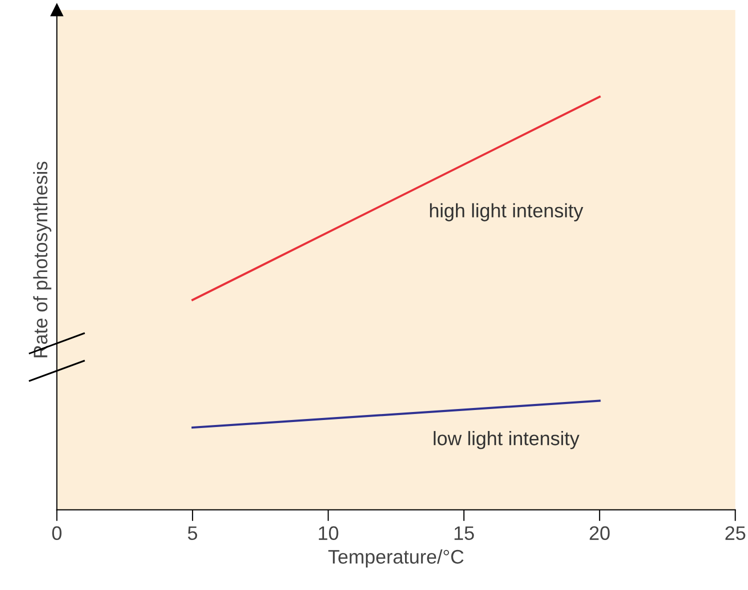  Describe the element at coordinates (735, 533) in the screenshot. I see `x-tick-label: 25` at that location.